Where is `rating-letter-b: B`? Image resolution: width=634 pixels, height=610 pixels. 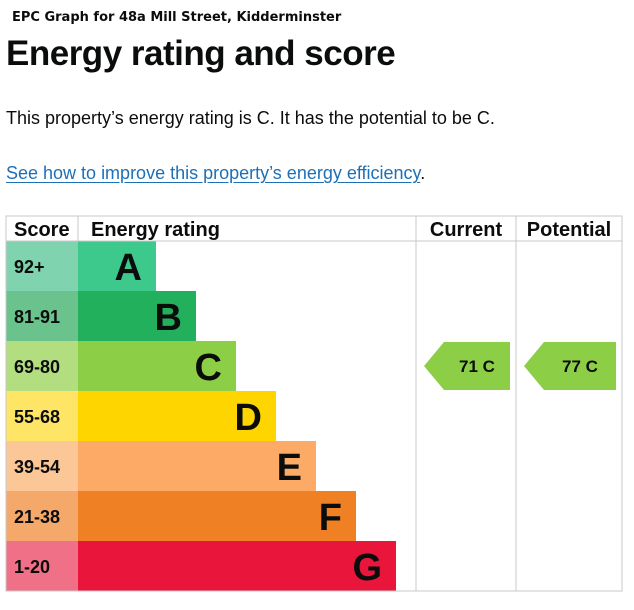 rating-letter-b: B is located at coordinates (168, 318).